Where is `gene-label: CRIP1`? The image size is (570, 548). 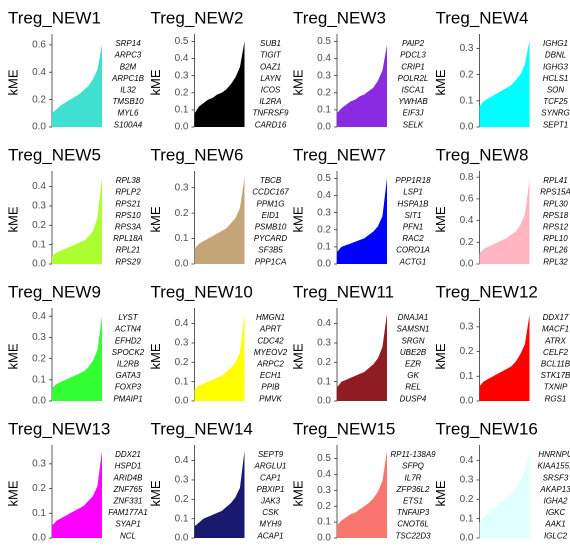
gene-label: CRIP1 is located at coordinates (413, 66).